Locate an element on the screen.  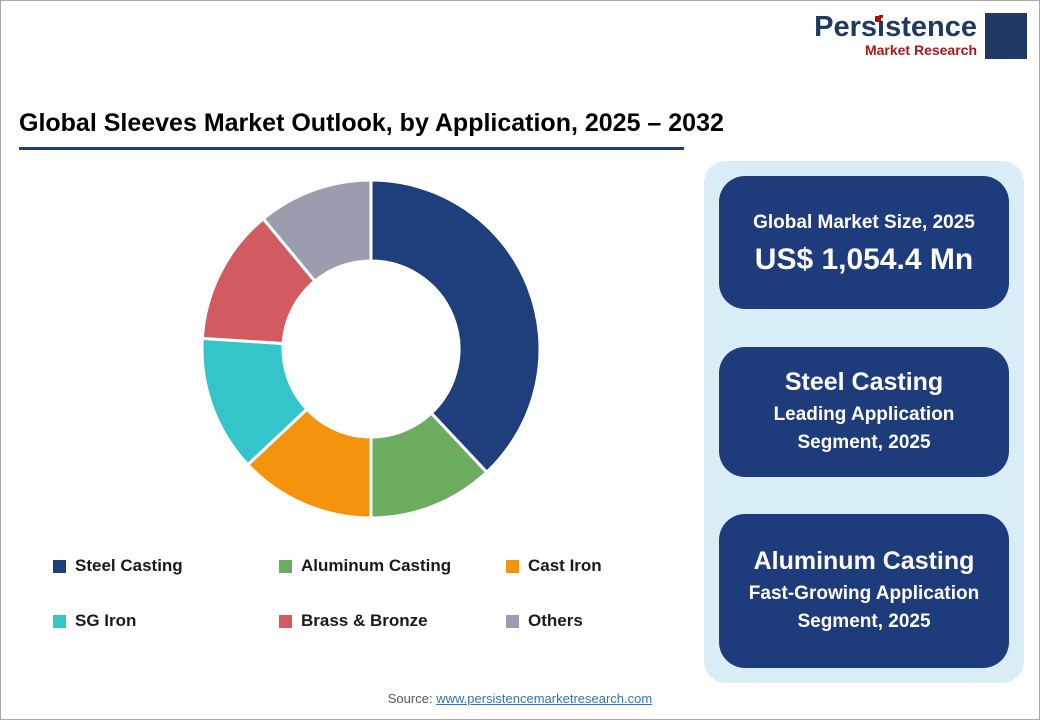
market-size-value: US$ 1,054.4 Mn is located at coordinates (864, 259).